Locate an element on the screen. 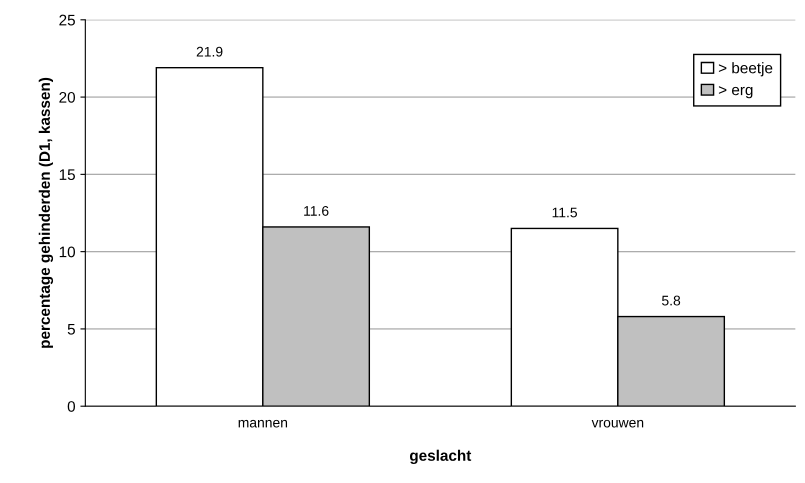 This screenshot has width=805, height=483. x-axis-title: geslacht is located at coordinates (441, 457).